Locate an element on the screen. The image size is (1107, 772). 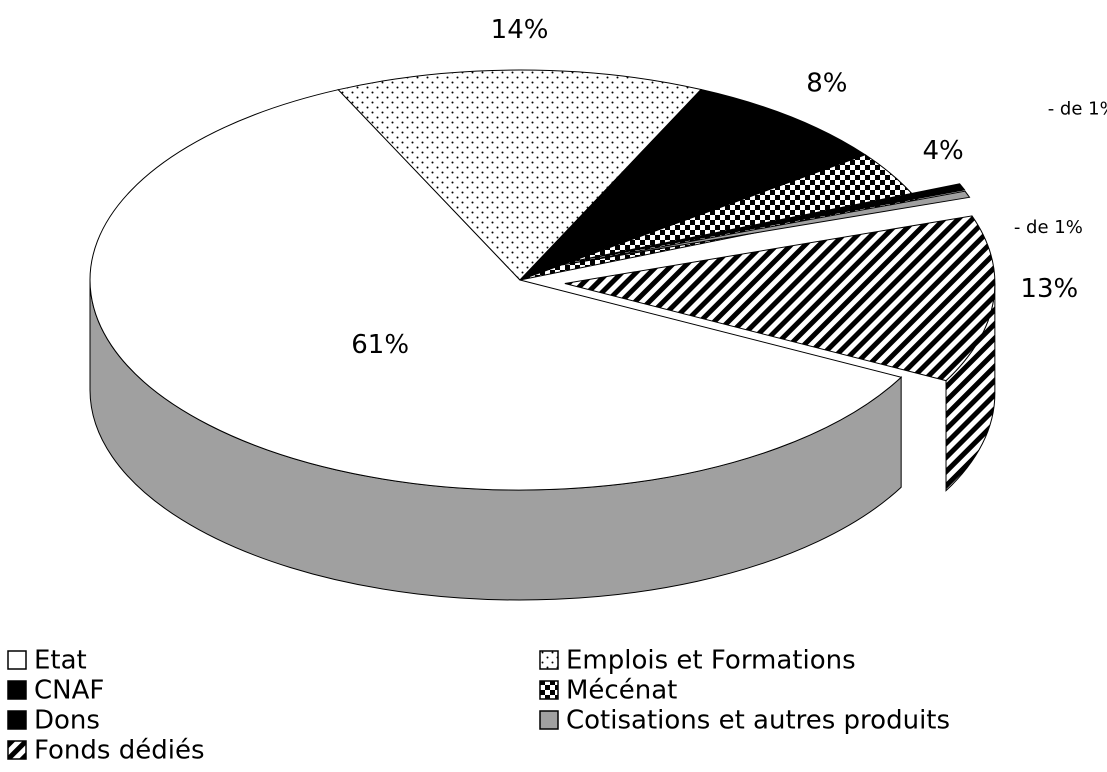
data-label: 4% is located at coordinates (942, 151).